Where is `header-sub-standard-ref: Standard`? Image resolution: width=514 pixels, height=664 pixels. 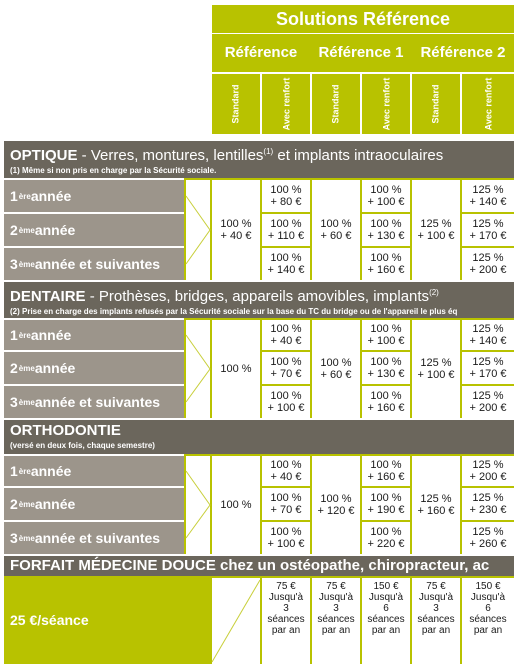
header-sub-standard-ref: Standard is located at coordinates (236, 104).